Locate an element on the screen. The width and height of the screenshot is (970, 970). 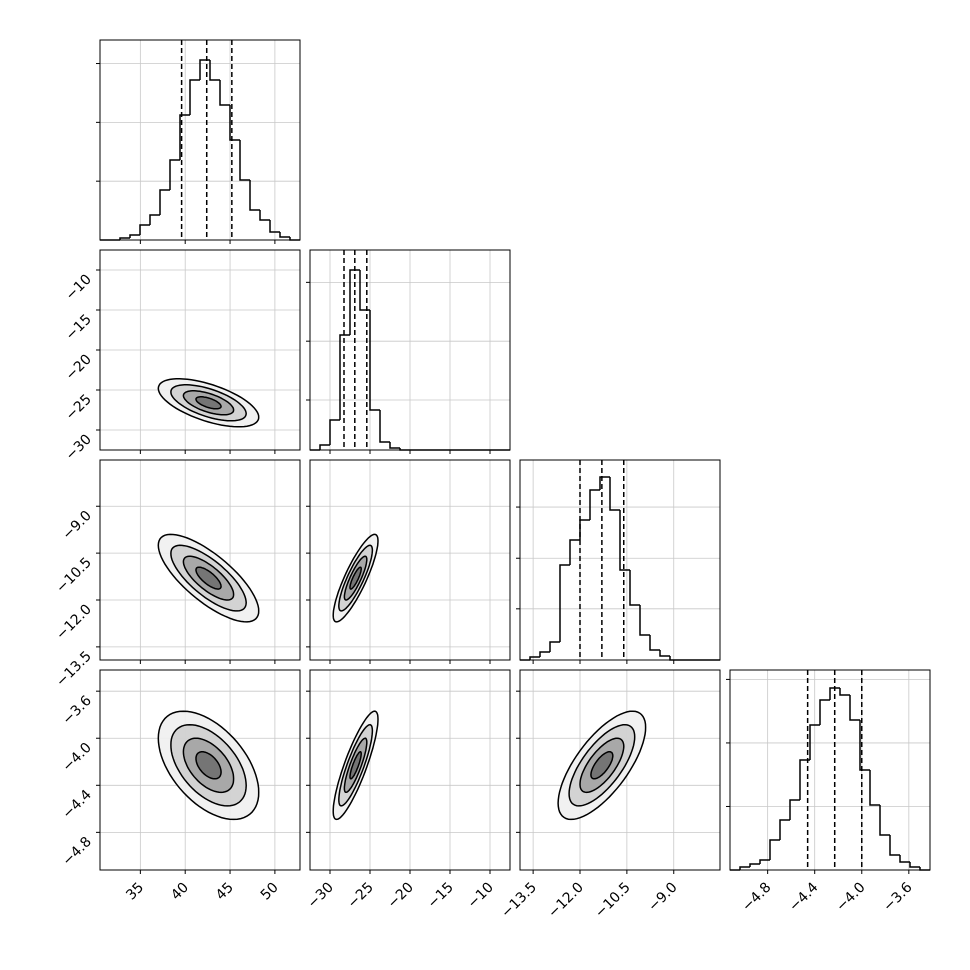
x-tick-label: −9.0 is located at coordinates (662, 897).